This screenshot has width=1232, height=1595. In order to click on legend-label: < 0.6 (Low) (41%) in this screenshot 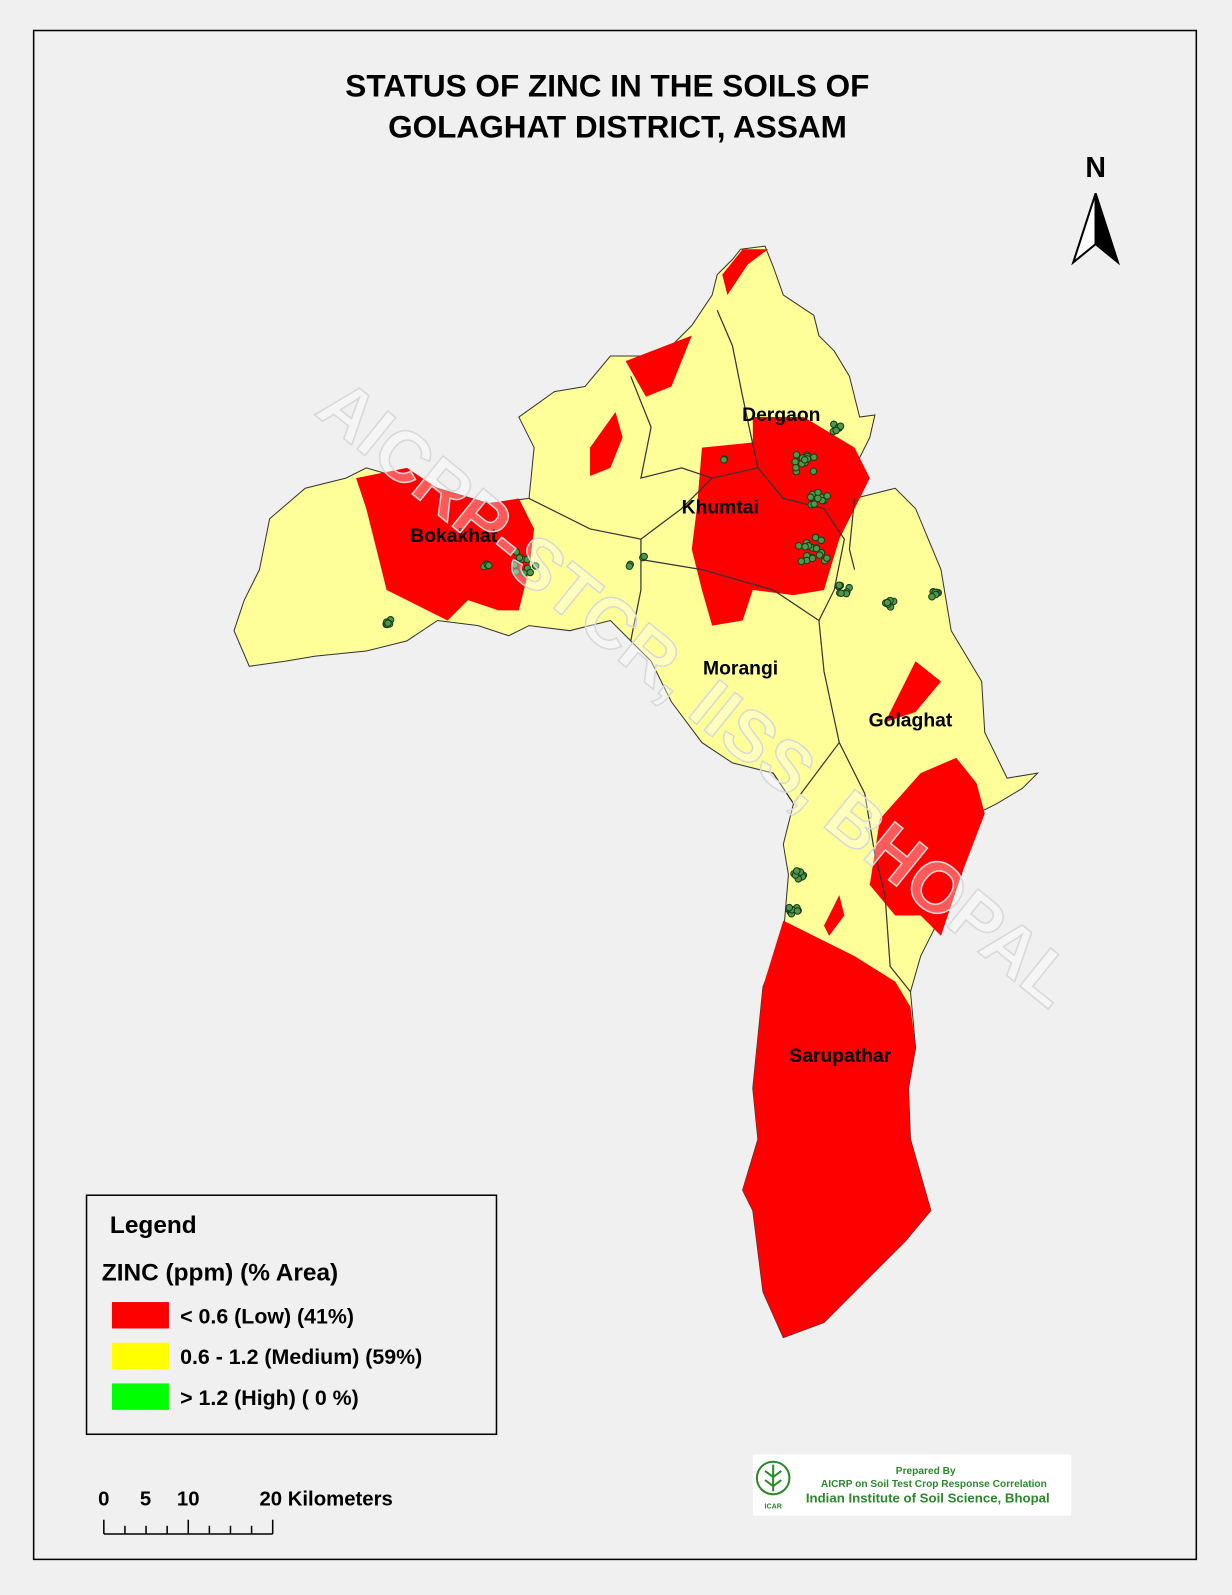, I will do `click(267, 1316)`.